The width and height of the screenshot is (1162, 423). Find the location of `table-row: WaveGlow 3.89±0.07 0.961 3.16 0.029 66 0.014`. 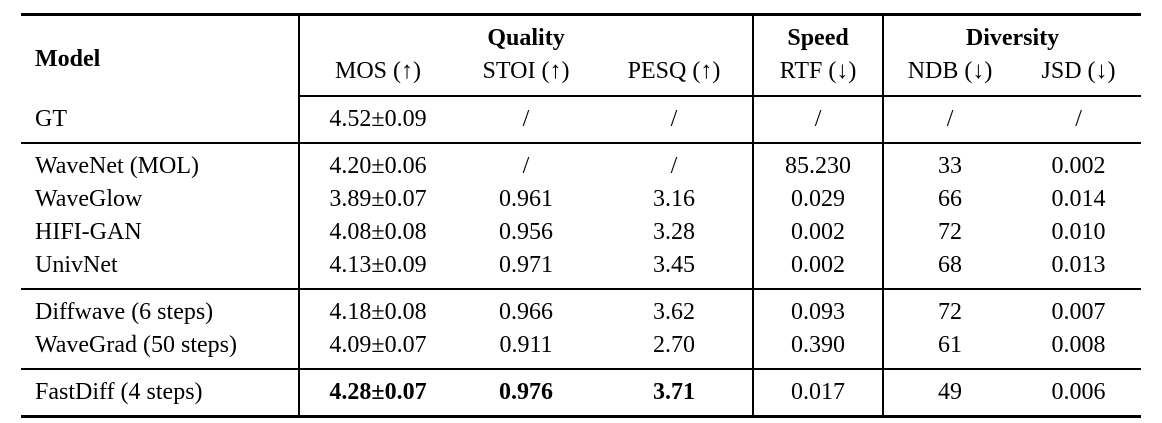

table-row: WaveGlow 3.89±0.07 0.961 3.16 0.029 66 0.014 is located at coordinates (581, 199).